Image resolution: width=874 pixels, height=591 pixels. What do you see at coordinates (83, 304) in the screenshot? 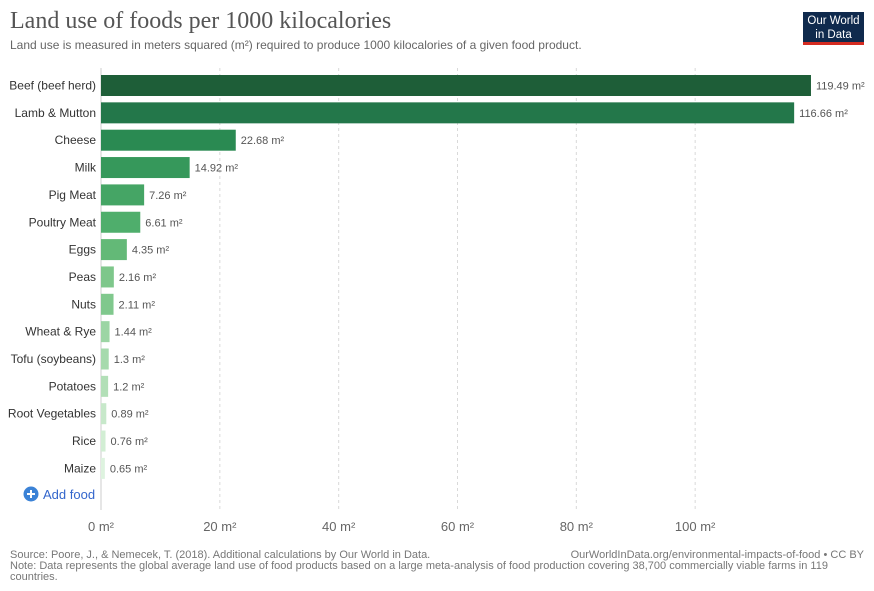
I see `bar-category-label: Nuts` at bounding box center [83, 304].